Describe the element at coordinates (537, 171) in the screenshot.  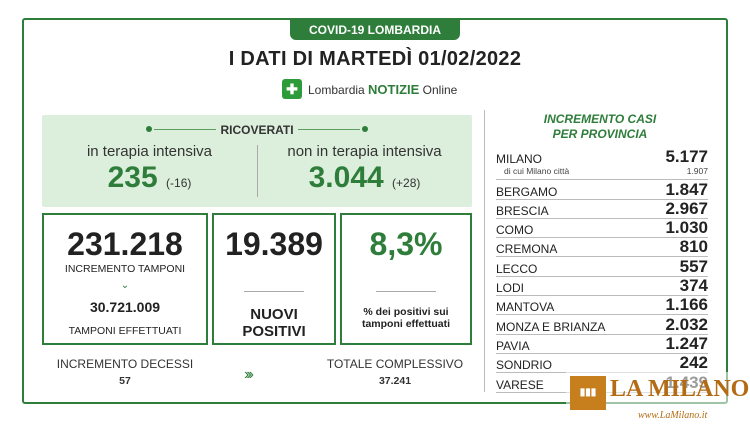
I see `milano-citta-label: di cui Milano città` at that location.